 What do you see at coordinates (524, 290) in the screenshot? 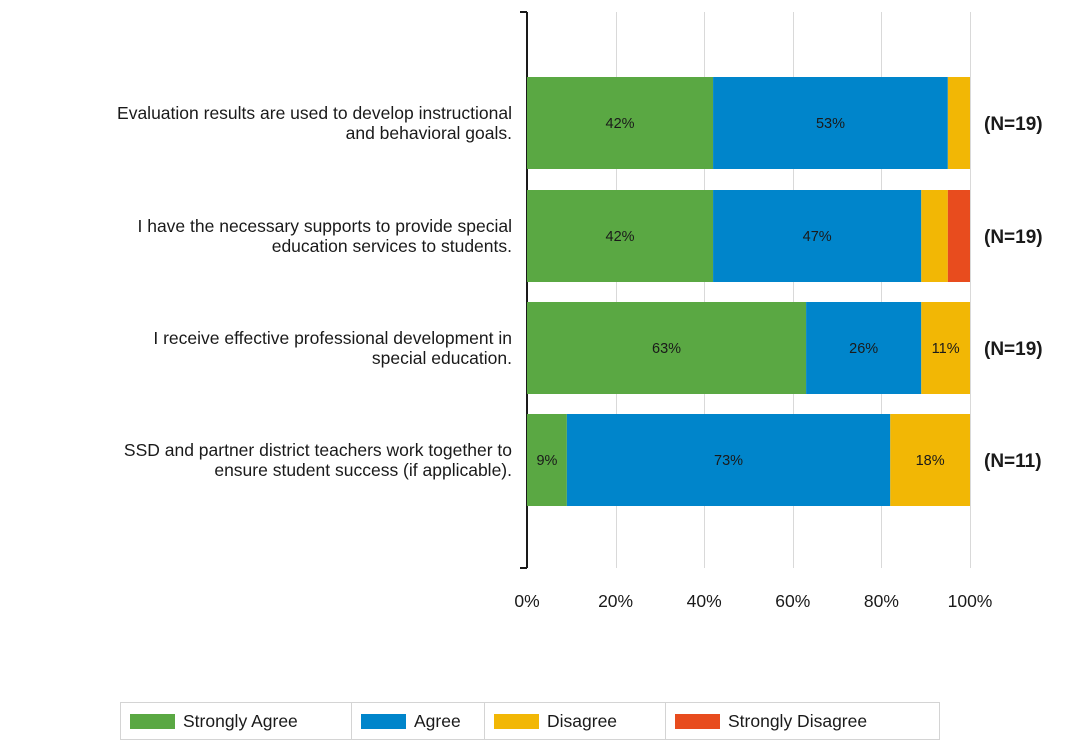
I see `y-axis` at bounding box center [524, 290].